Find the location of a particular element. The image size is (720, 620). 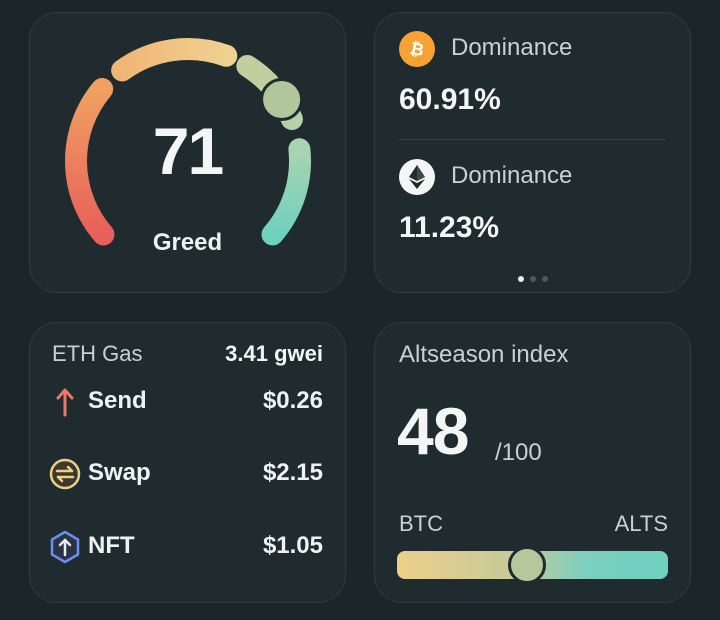

btc-dominance-label: Dominance is located at coordinates (512, 47).